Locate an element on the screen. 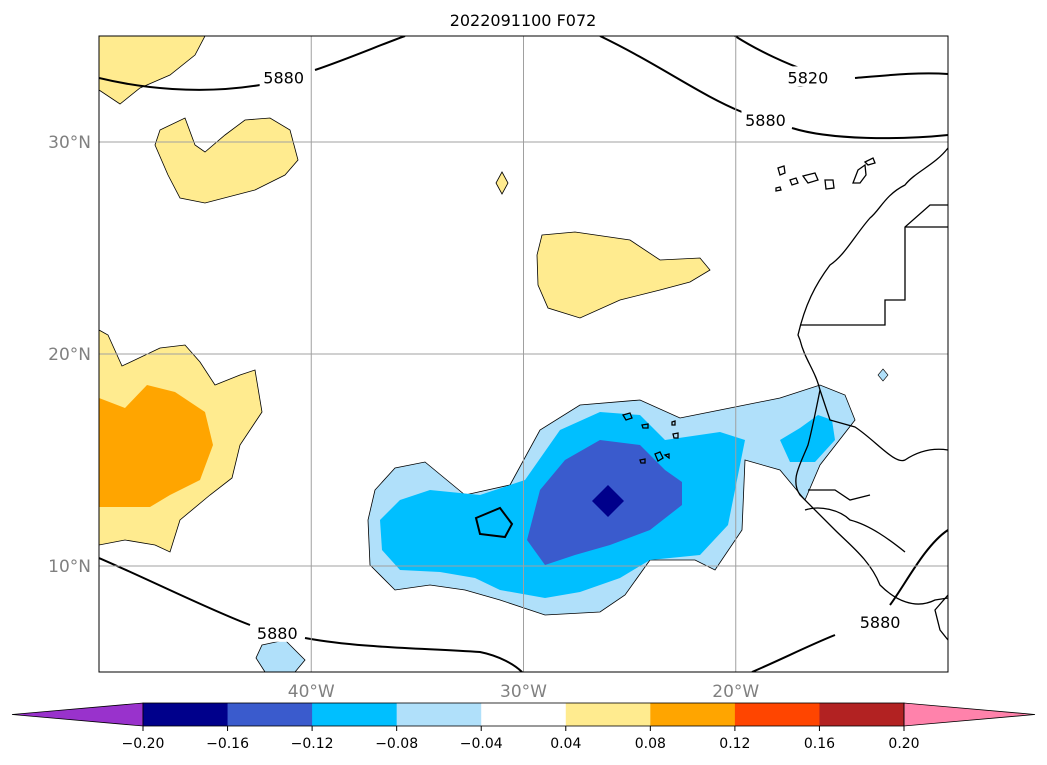 The width and height of the screenshot is (1047, 765). lat-label: 10°N is located at coordinates (69, 567).